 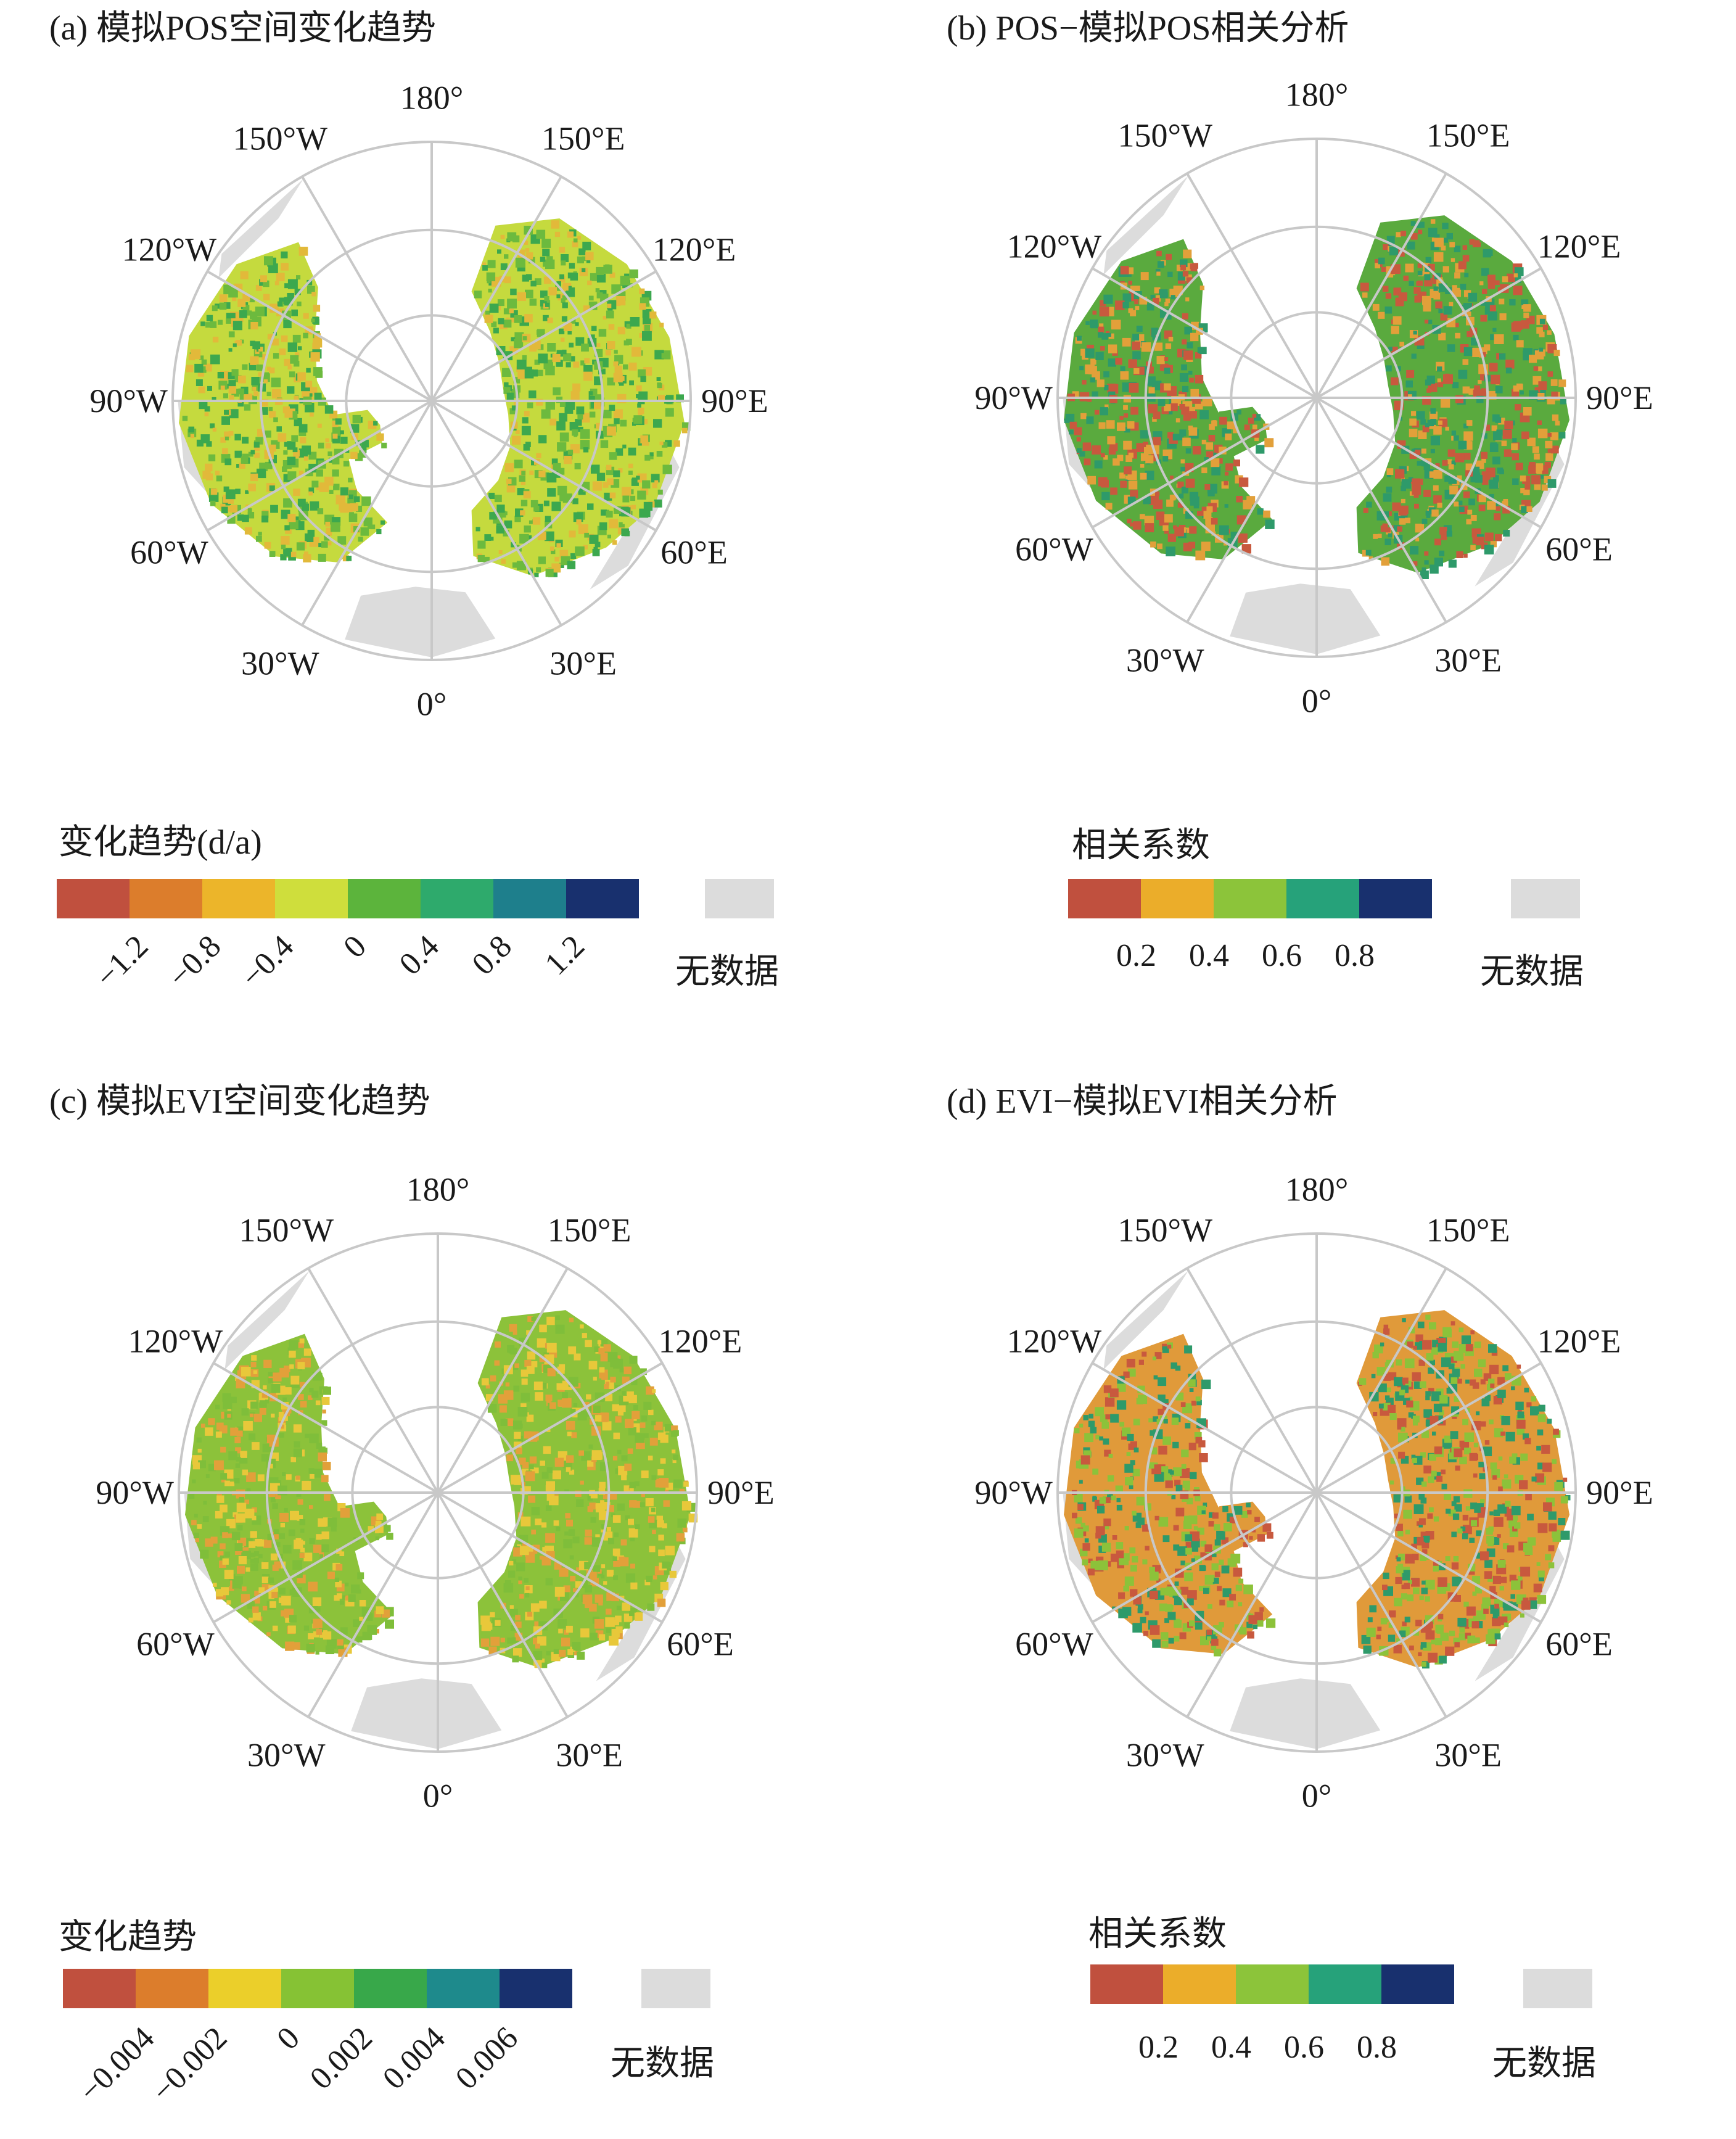 What do you see at coordinates (268, 961) in the screenshot?
I see `legend-tick-label: −0.4` at bounding box center [268, 961].